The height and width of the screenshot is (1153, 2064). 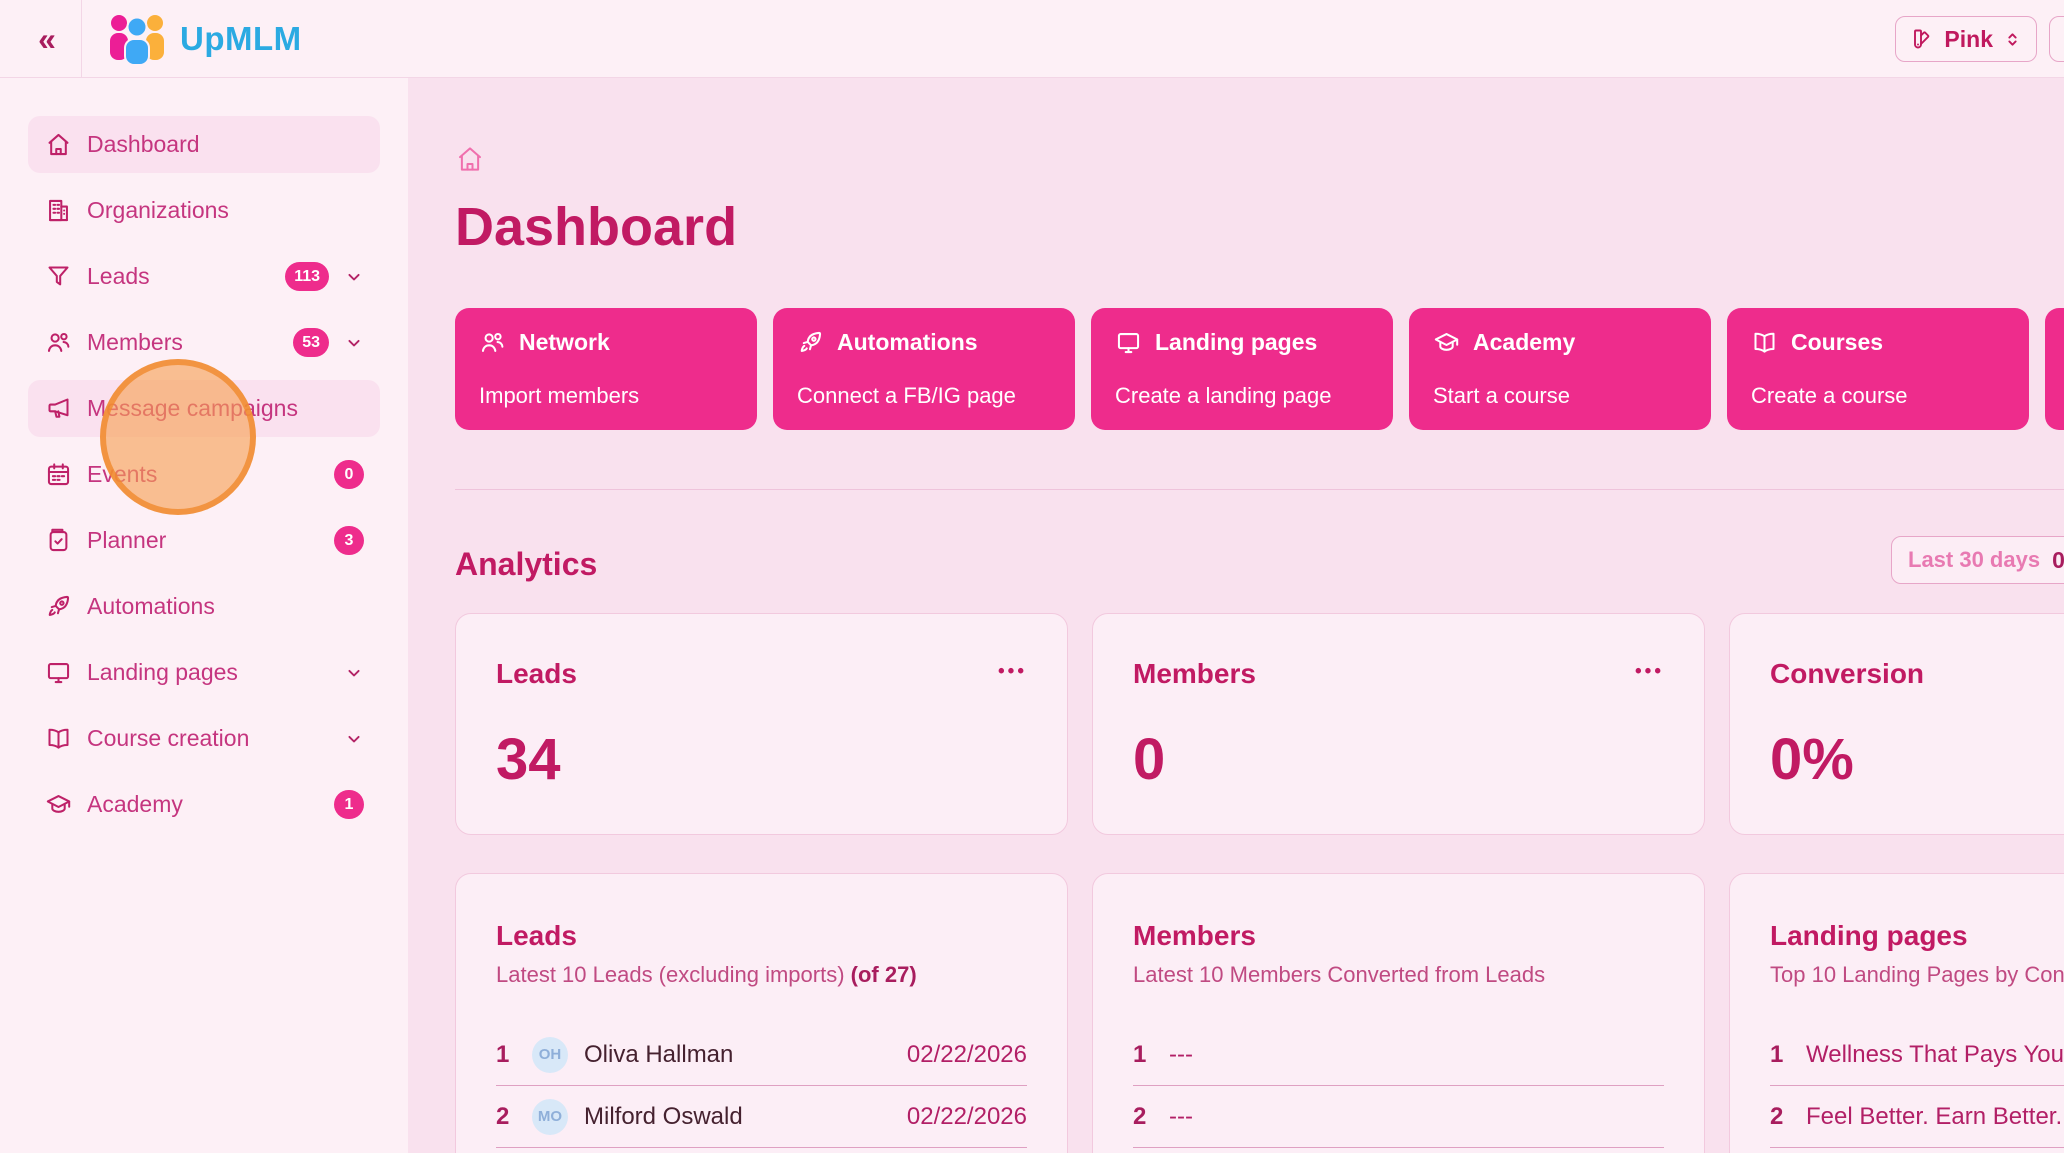 I want to click on swatchbook-icon, so click(x=1922, y=39).